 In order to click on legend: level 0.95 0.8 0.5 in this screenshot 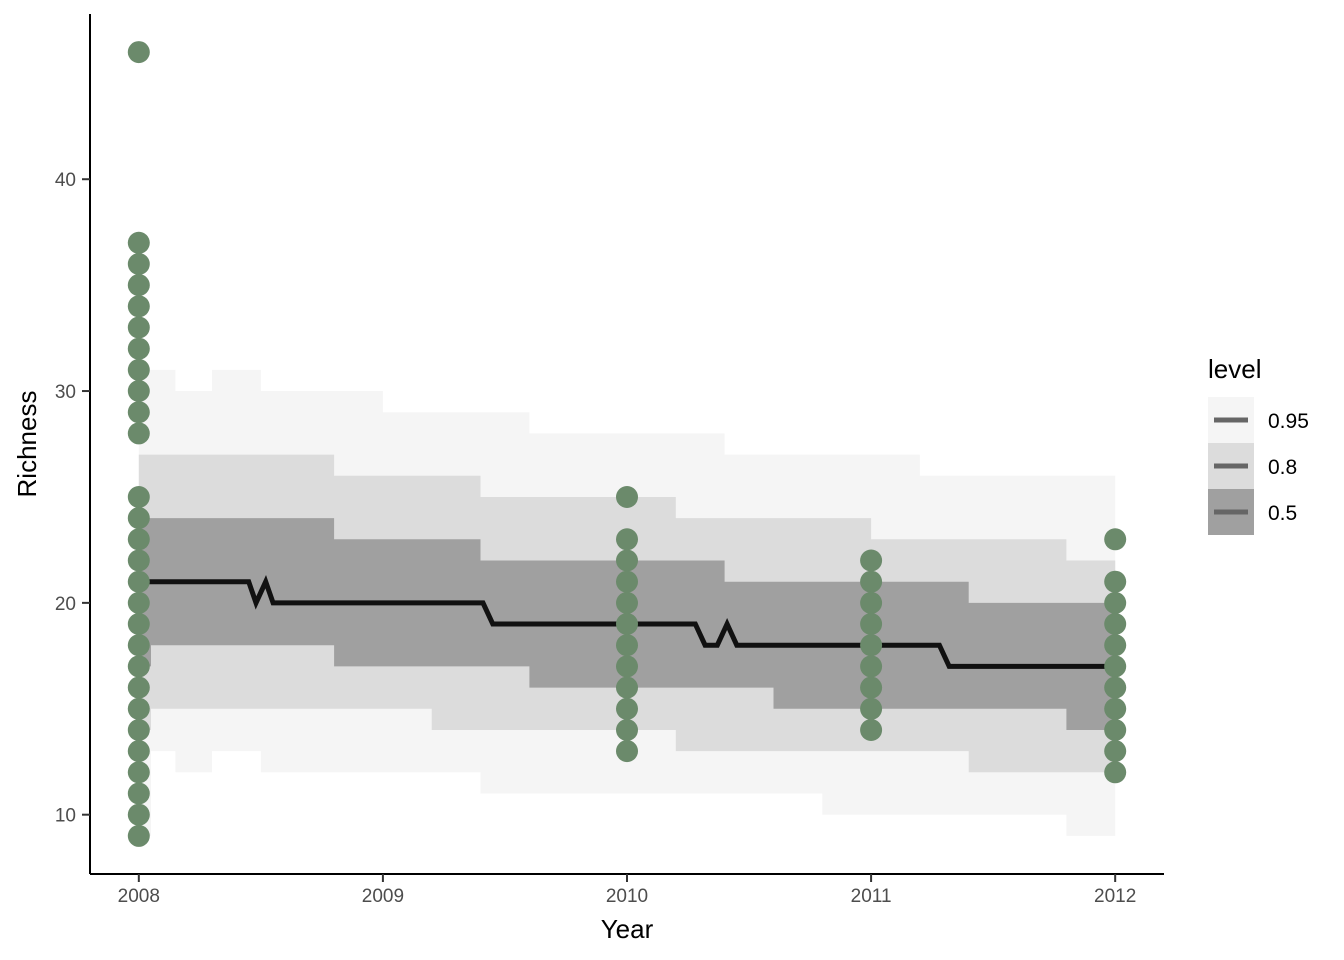, I will do `click(1258, 444)`.